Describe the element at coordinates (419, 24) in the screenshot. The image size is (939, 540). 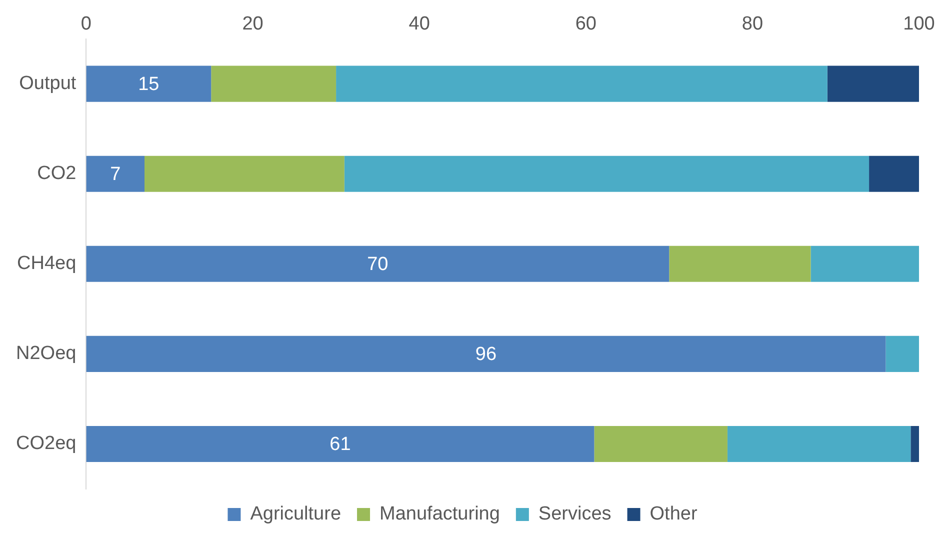
I see `x-tick-label: 40` at that location.